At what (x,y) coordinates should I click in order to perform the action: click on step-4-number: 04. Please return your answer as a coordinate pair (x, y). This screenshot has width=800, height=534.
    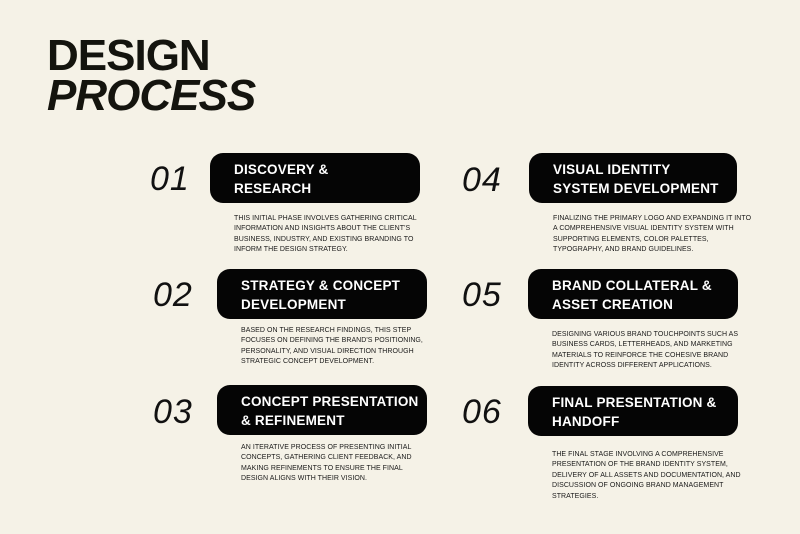
    Looking at the image, I should click on (482, 180).